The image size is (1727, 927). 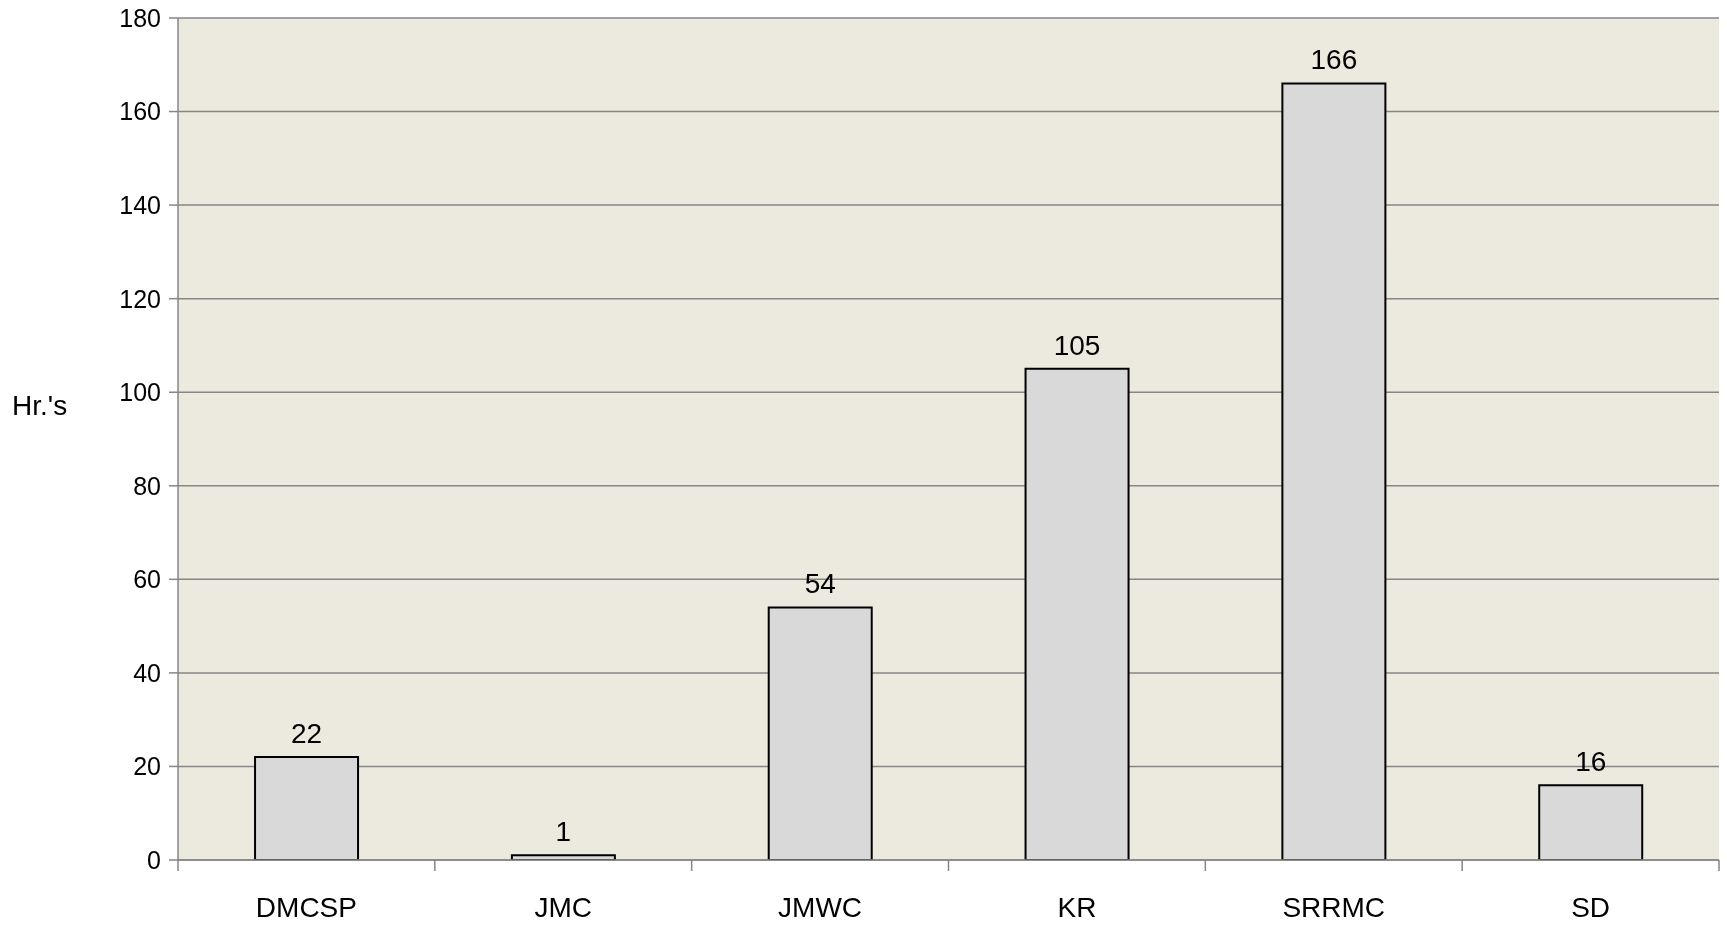 I want to click on data-label: 105, so click(x=1077, y=345).